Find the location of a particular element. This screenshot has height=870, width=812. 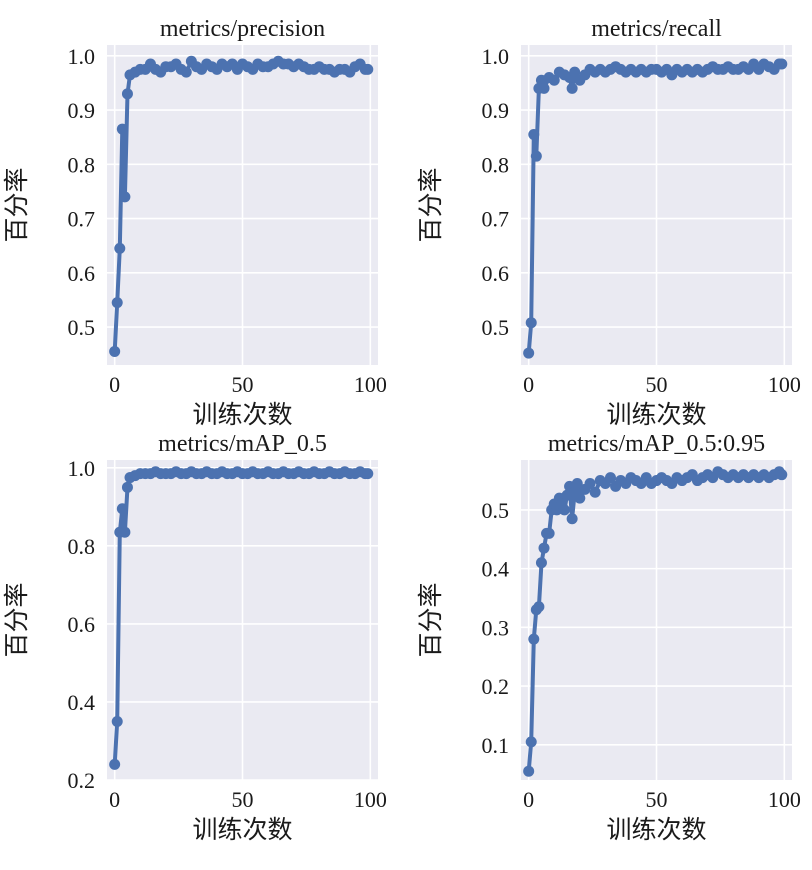

chart-title: metrics/precision is located at coordinates (242, 29).